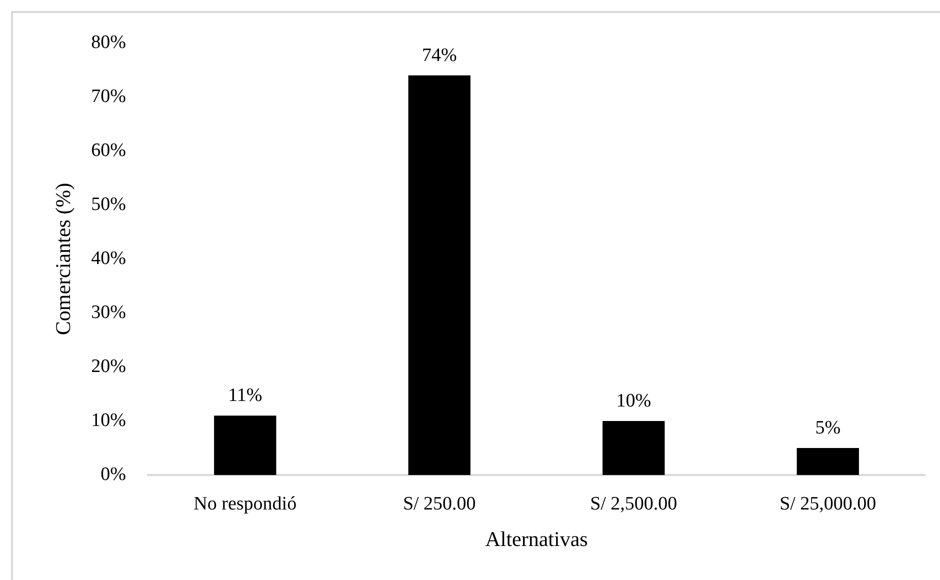 This screenshot has height=580, width=940. What do you see at coordinates (634, 401) in the screenshot?
I see `data-label: 10%` at bounding box center [634, 401].